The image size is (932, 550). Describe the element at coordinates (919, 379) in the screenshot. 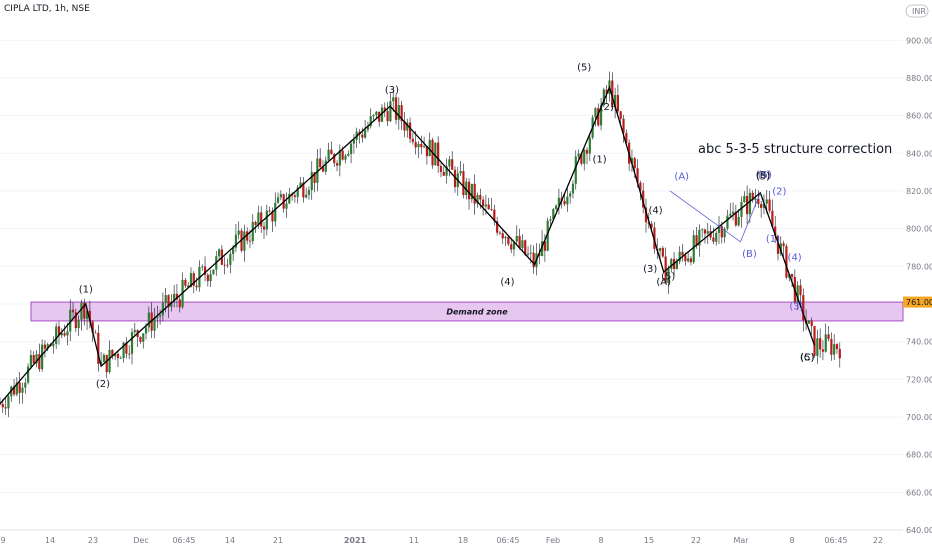

I see `y-tick-label: 720.00` at that location.